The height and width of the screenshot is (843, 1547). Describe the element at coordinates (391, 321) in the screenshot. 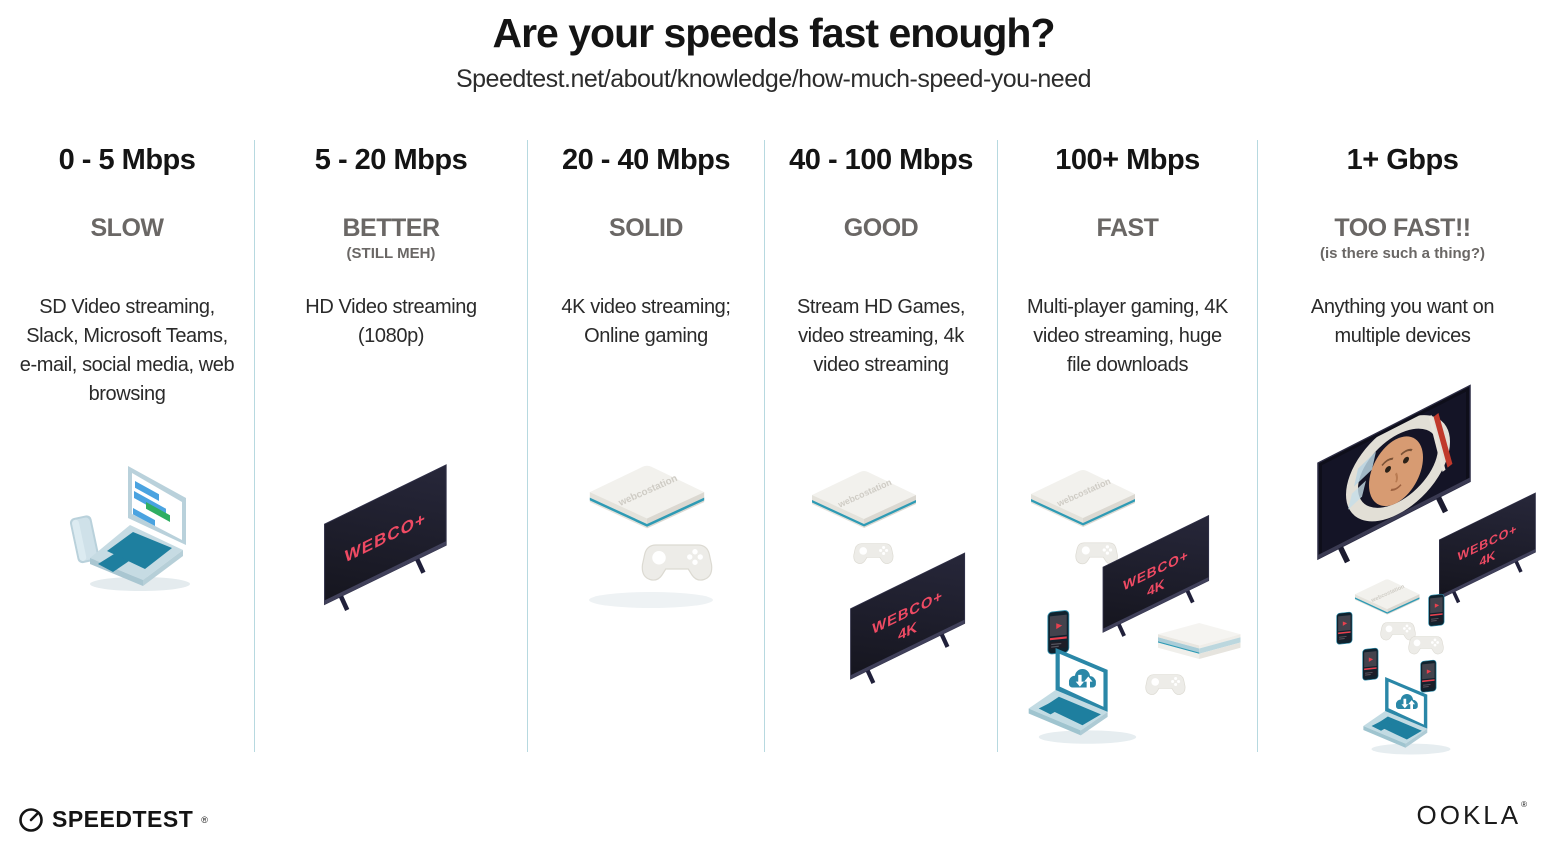

I see `use-cases: HD Video streaming (1080p)` at that location.